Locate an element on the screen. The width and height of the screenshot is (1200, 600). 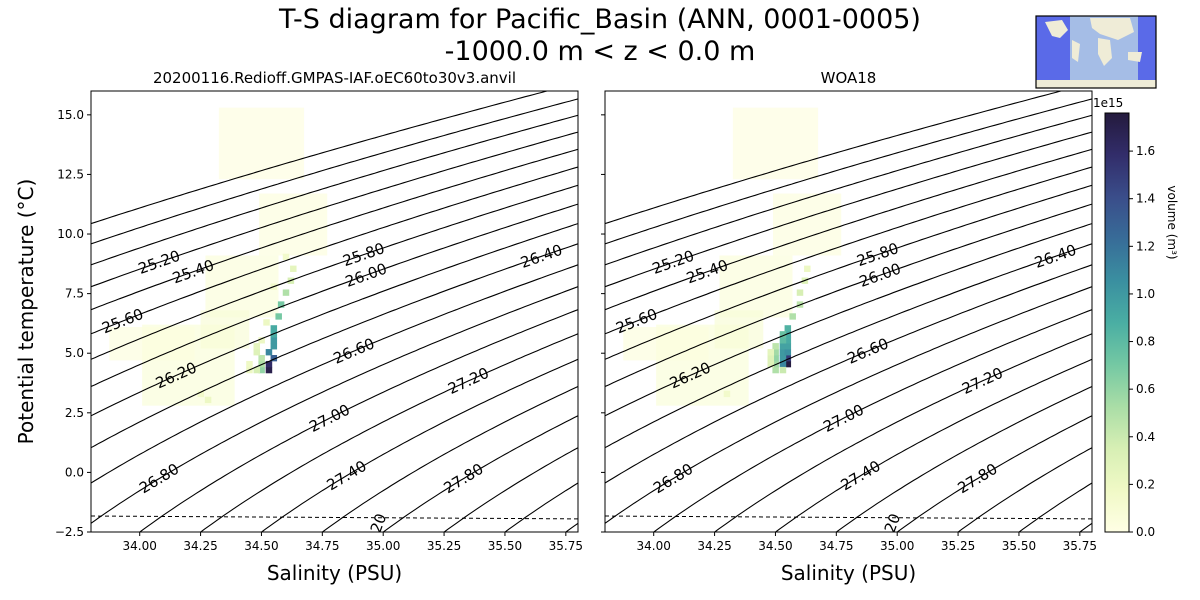
figure-title-line2: -1000.0 m < z < 0.0 m is located at coordinates (600, 51).